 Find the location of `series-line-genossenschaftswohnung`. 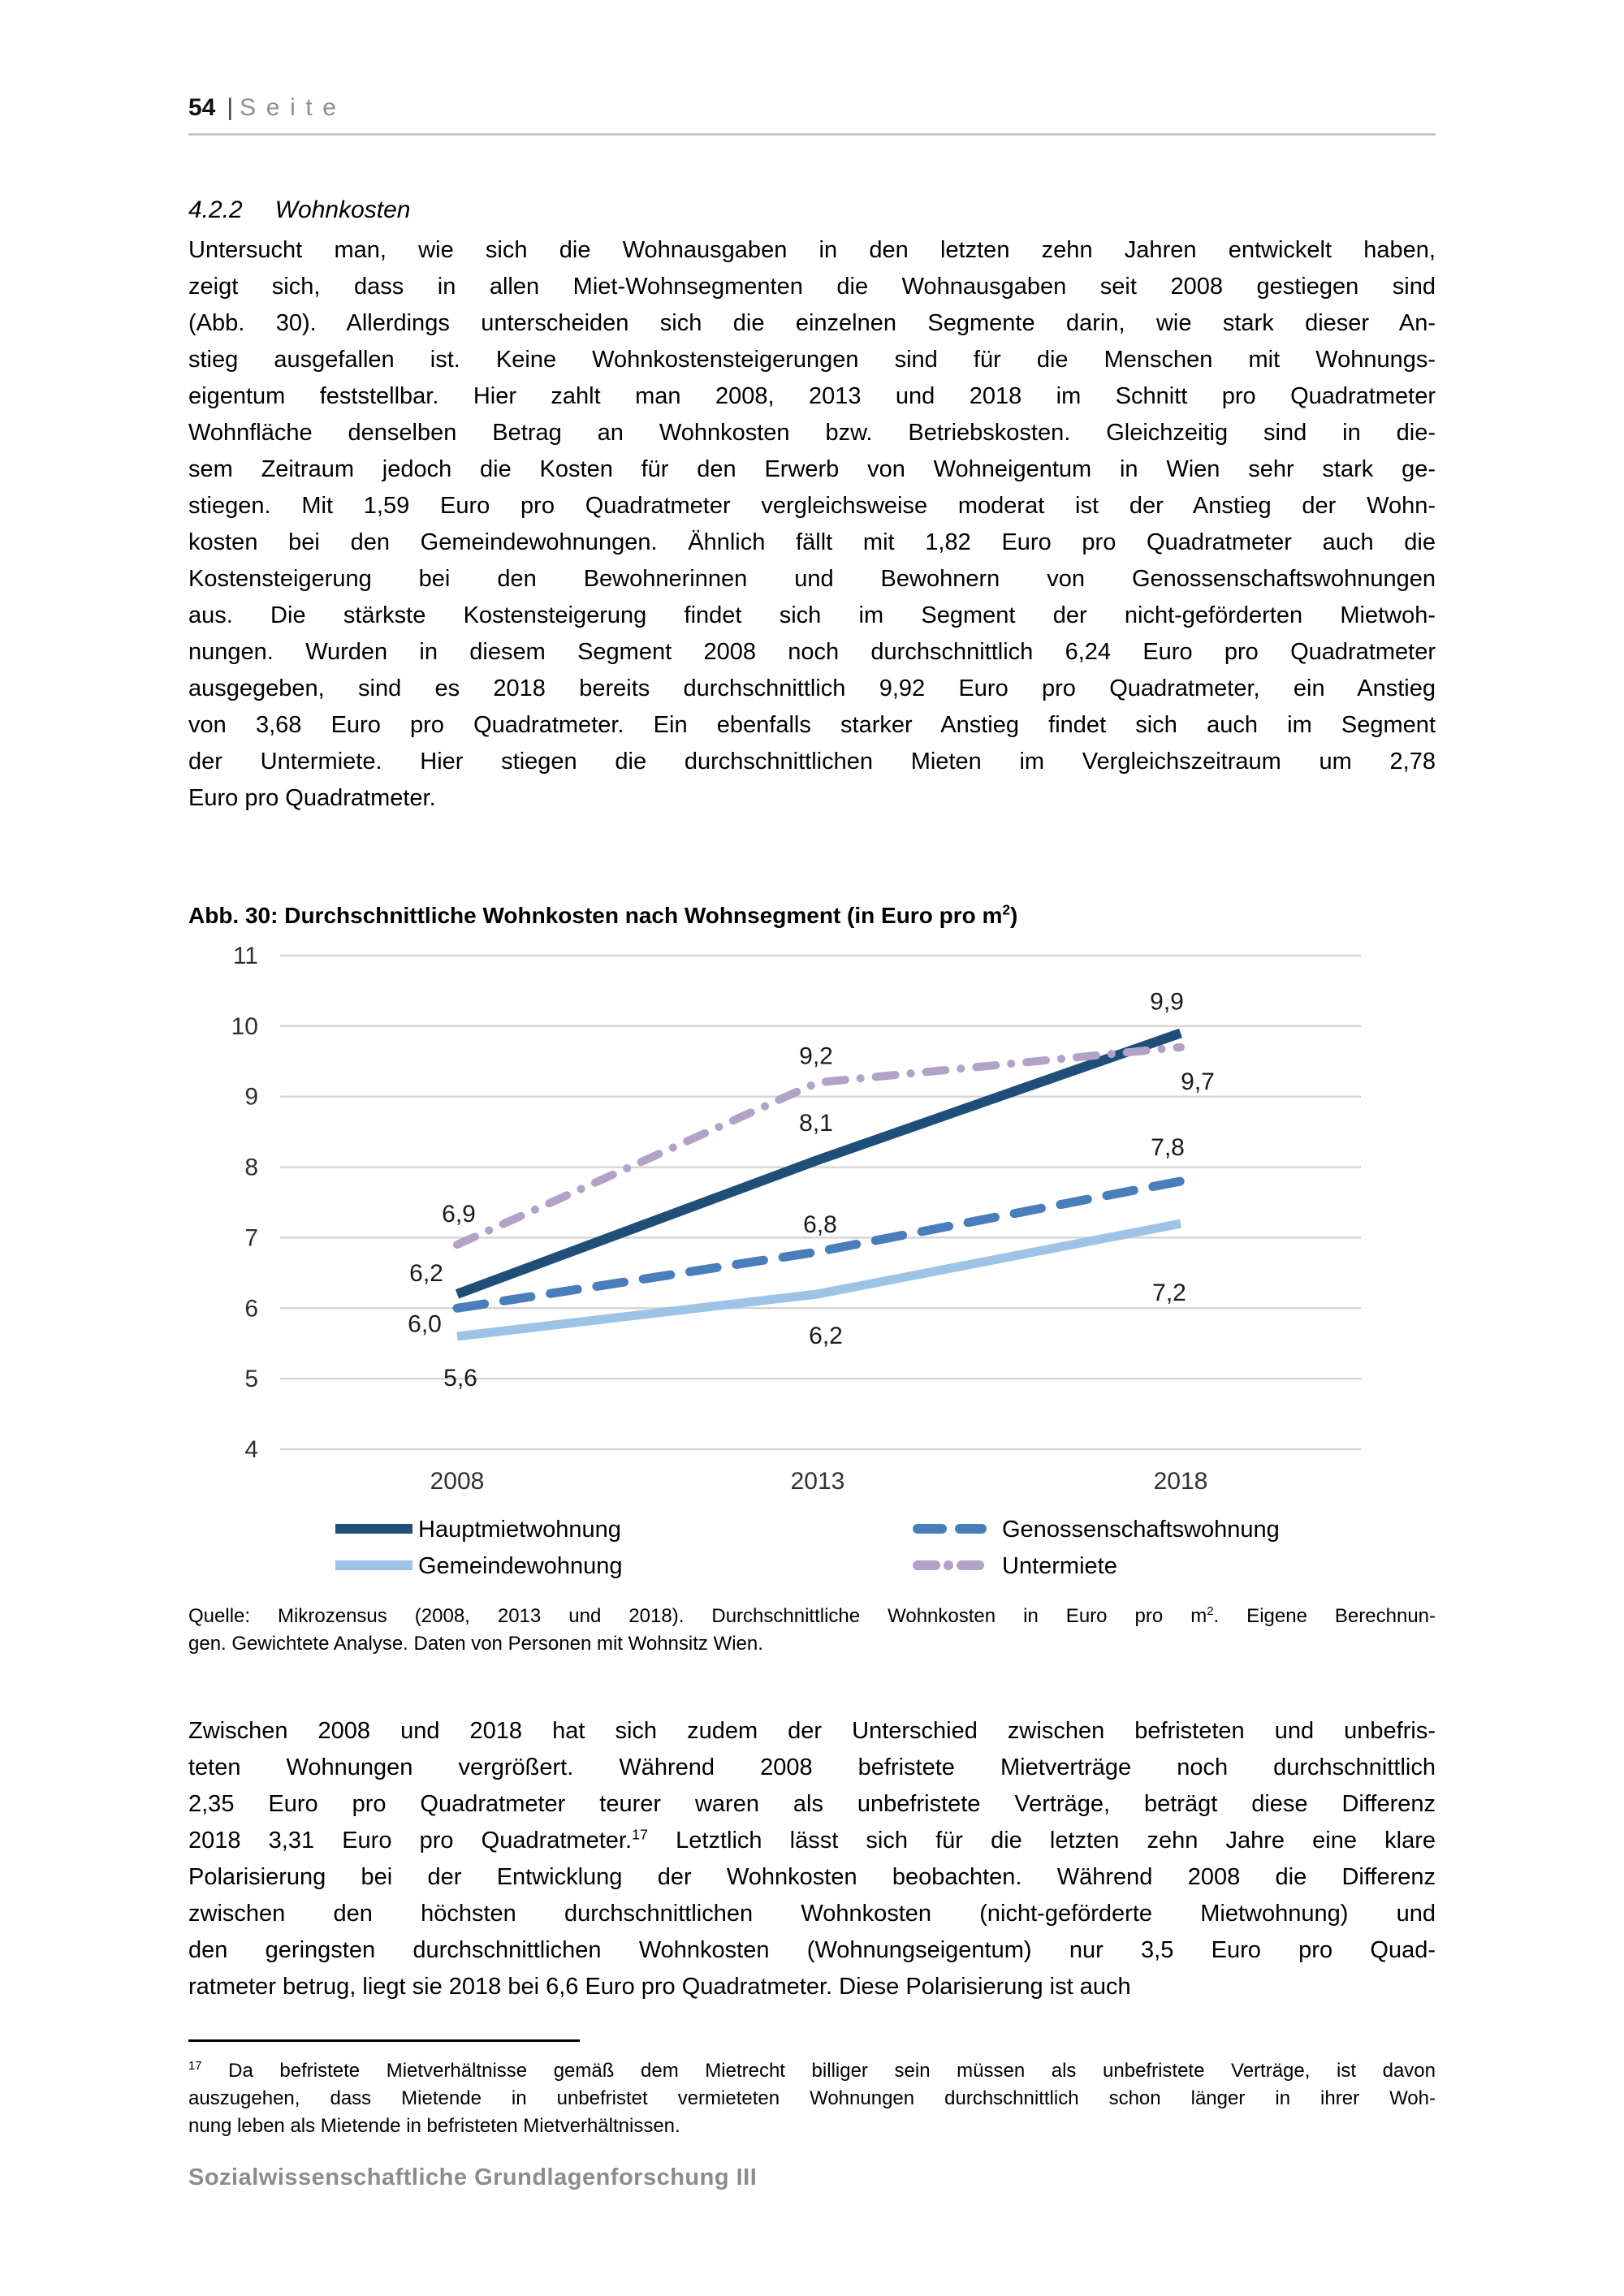

series-line-genossenschaftswohnung is located at coordinates (819, 1244).